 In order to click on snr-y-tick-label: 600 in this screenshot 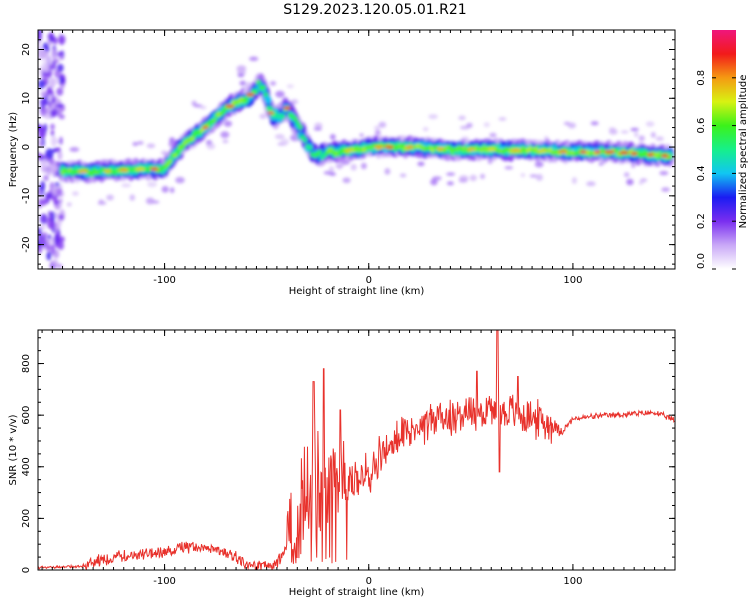, I will do `click(26, 415)`.